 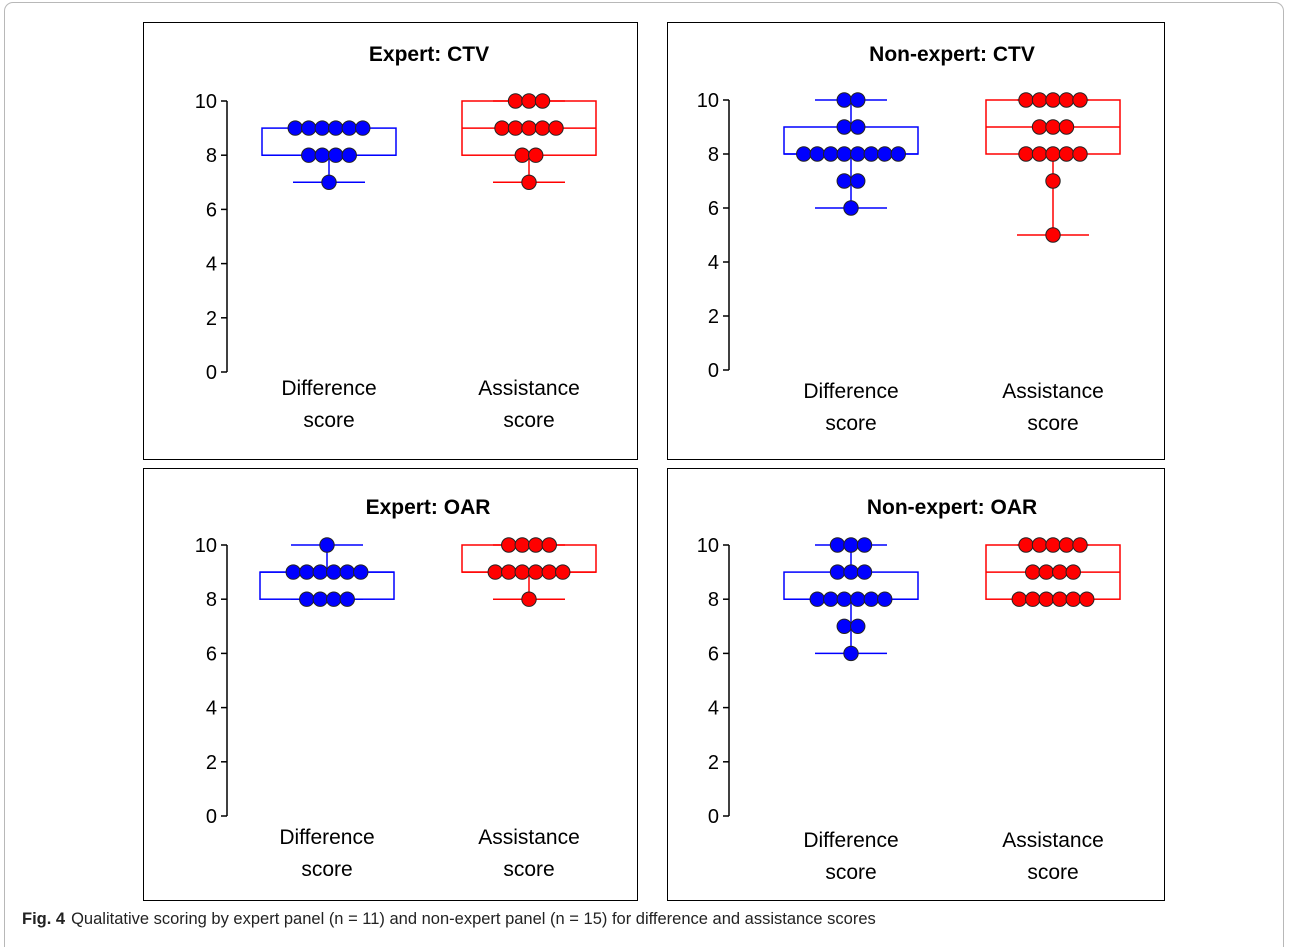 What do you see at coordinates (952, 507) in the screenshot?
I see `chart-title: Non-expert: OAR` at bounding box center [952, 507].